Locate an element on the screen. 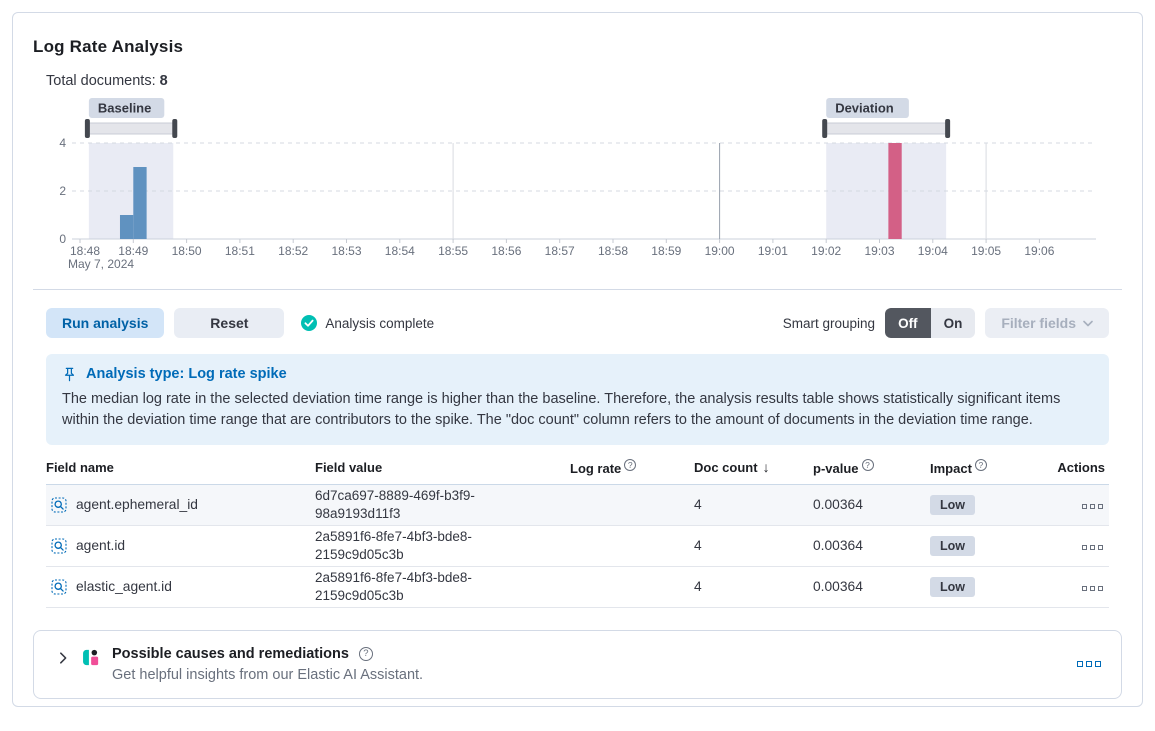  col-log-rate: Log rate? is located at coordinates (632, 467).